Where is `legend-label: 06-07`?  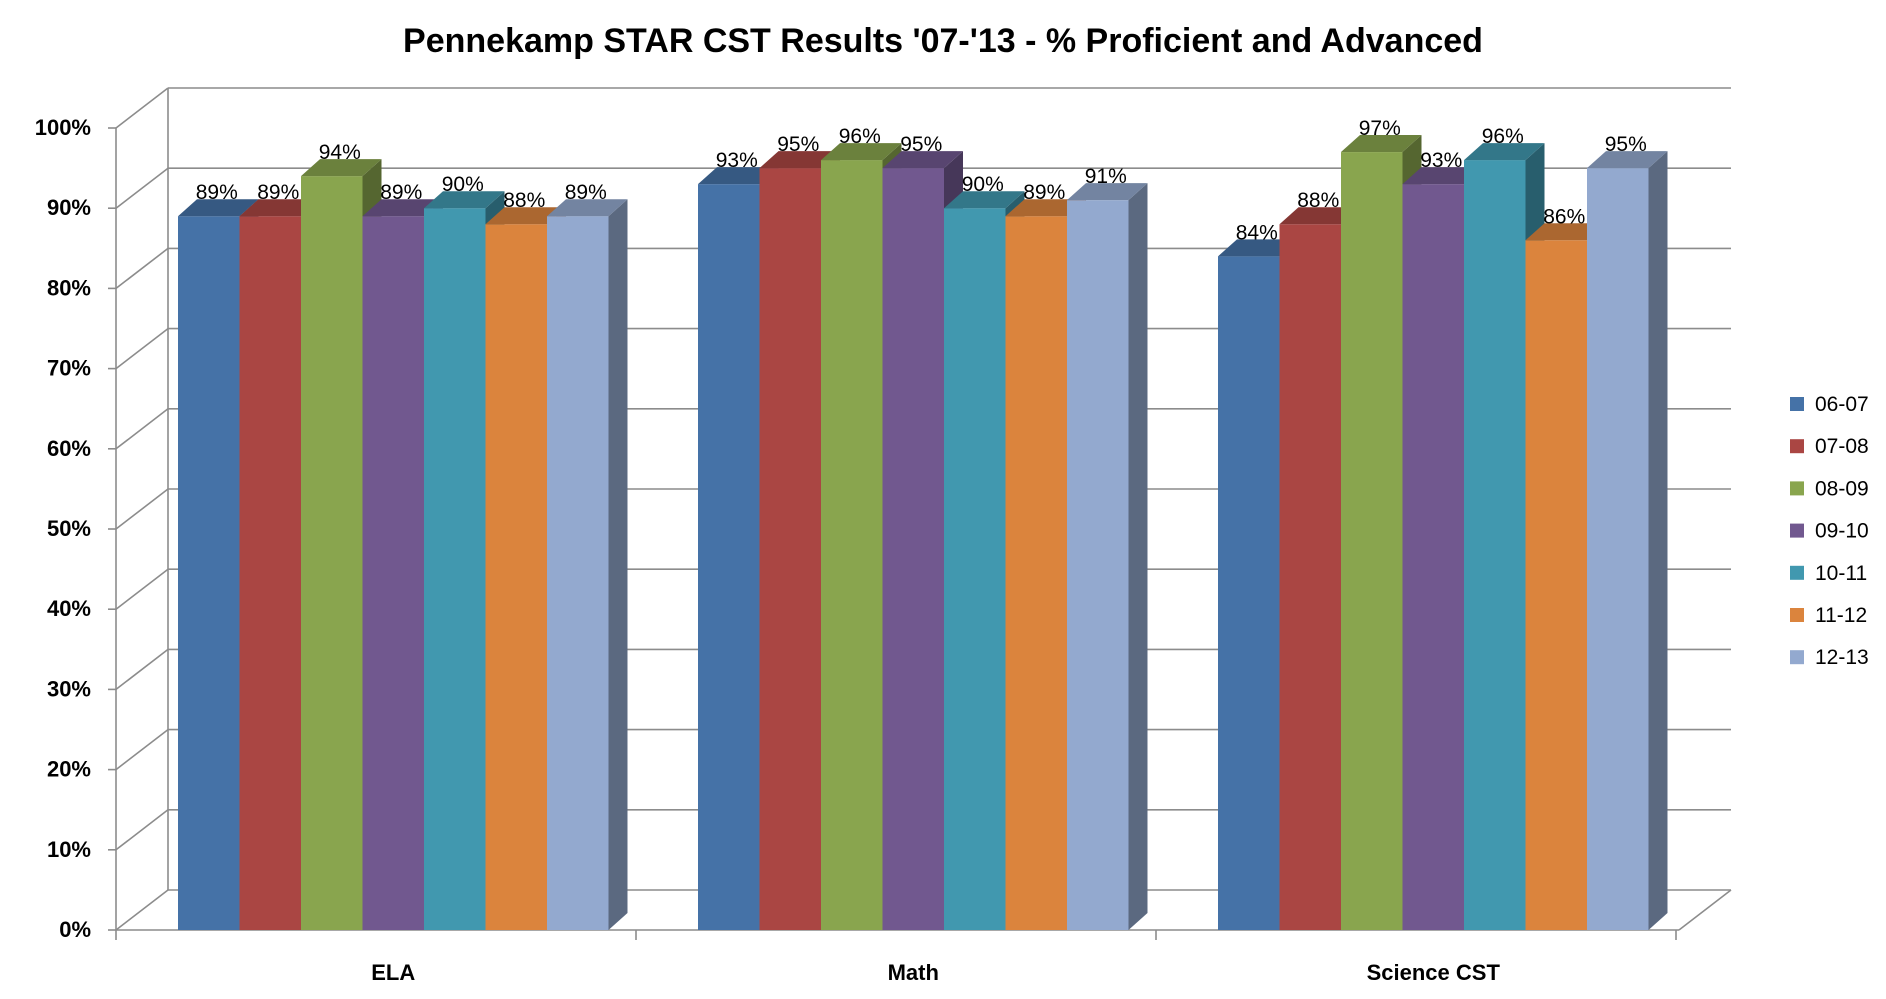
legend-label: 06-07 is located at coordinates (1842, 404).